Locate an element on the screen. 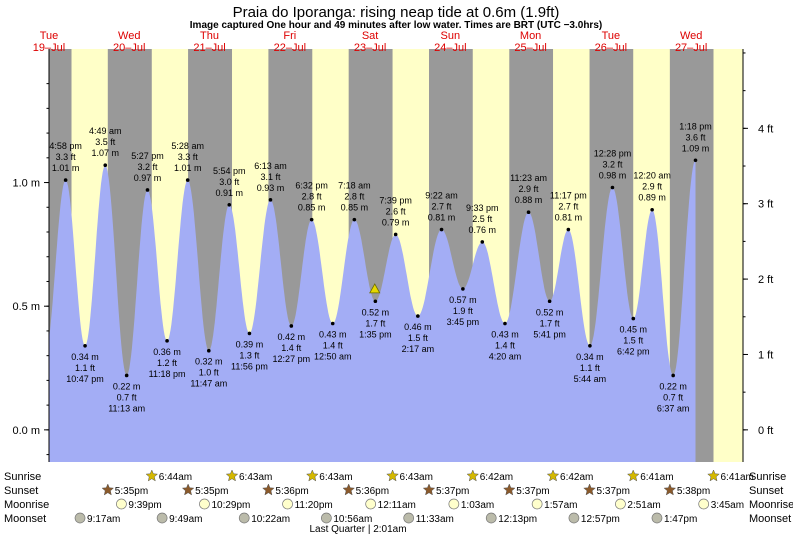 The height and width of the screenshot is (542, 793). tide-ft-label: 2.7 ft is located at coordinates (568, 207).